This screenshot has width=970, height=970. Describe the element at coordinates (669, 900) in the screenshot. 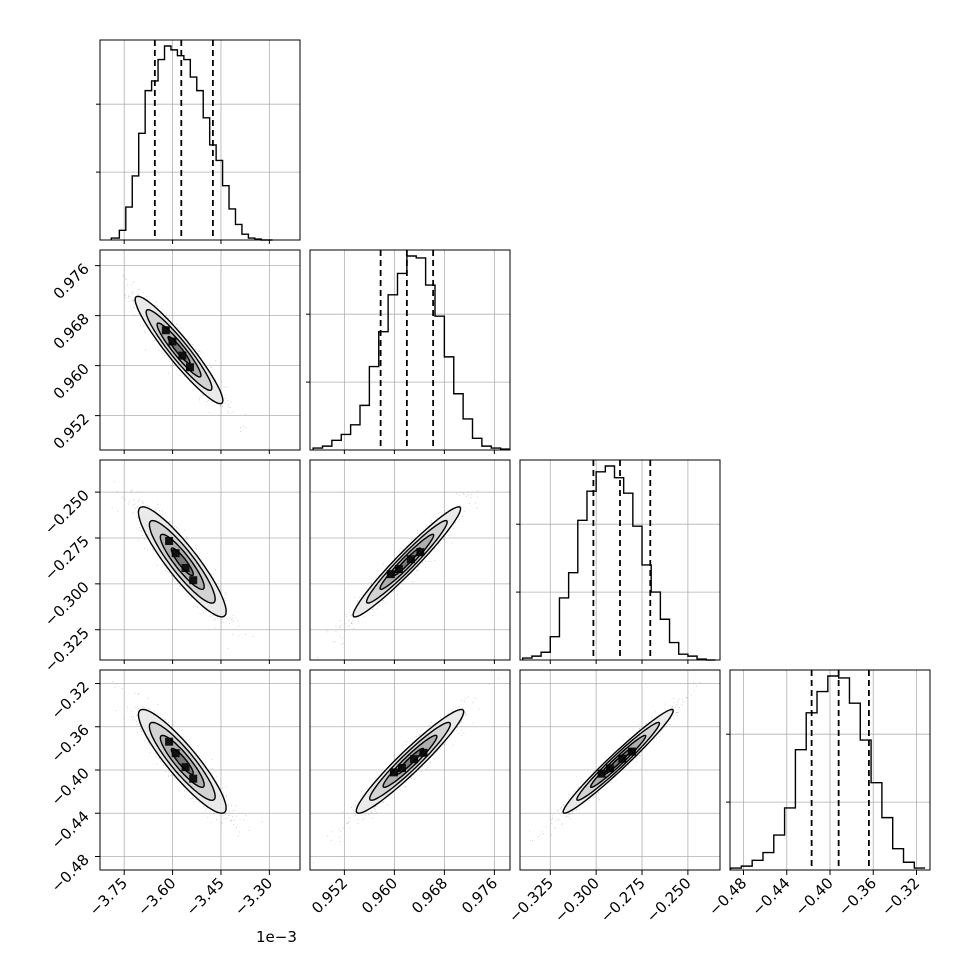

I see `x-tick-label: −0.250` at that location.